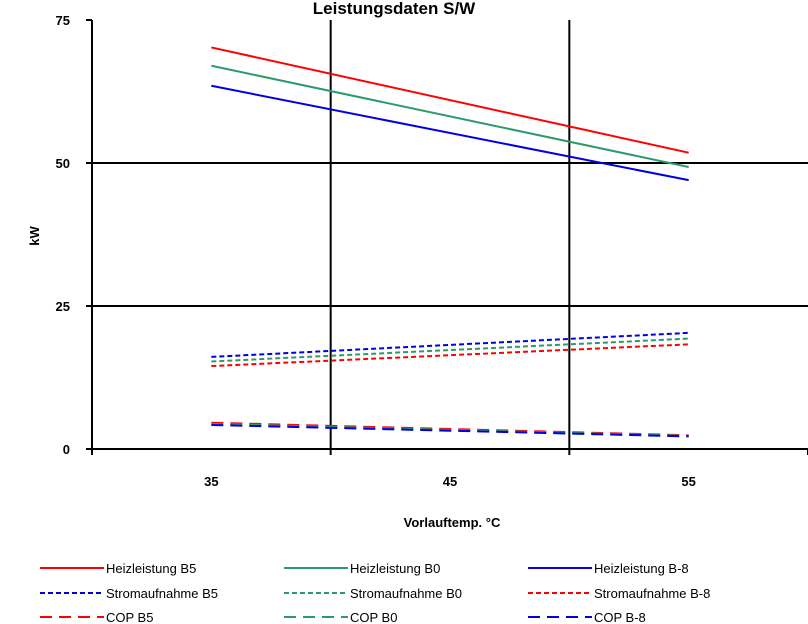 This screenshot has width=808, height=624. I want to click on y-tick-label: 25, so click(63, 306).